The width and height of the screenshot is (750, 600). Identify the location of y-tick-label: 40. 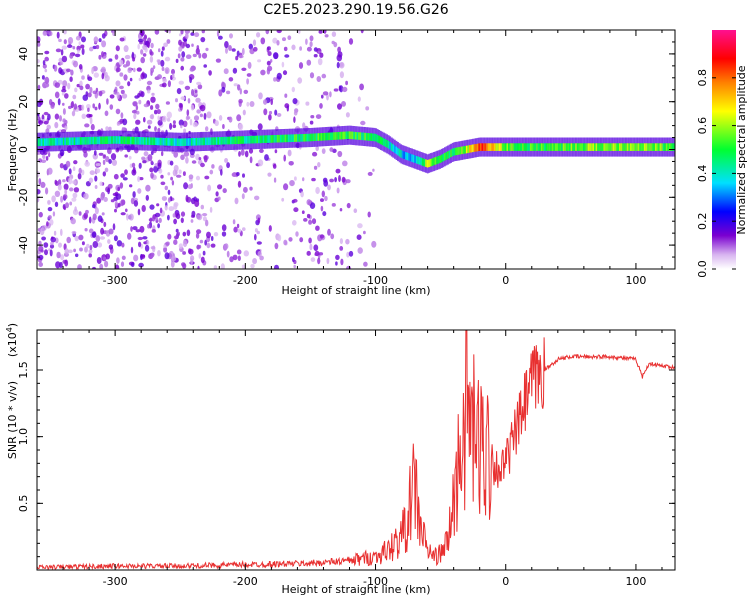
(23, 54).